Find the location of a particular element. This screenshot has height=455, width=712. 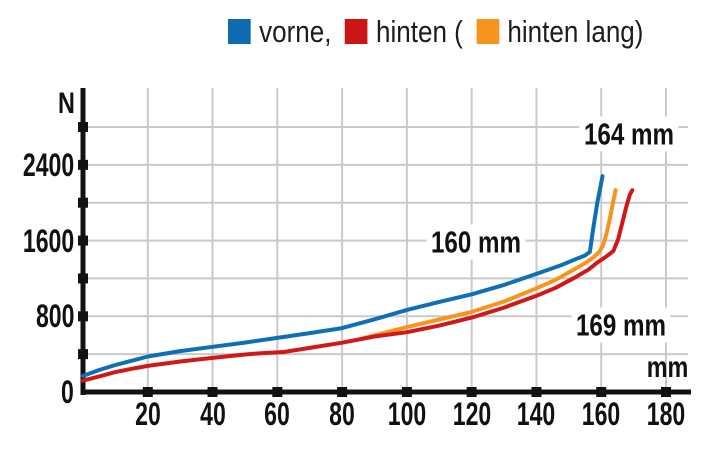

legend-item-vorne: vorne, is located at coordinates (279, 31).